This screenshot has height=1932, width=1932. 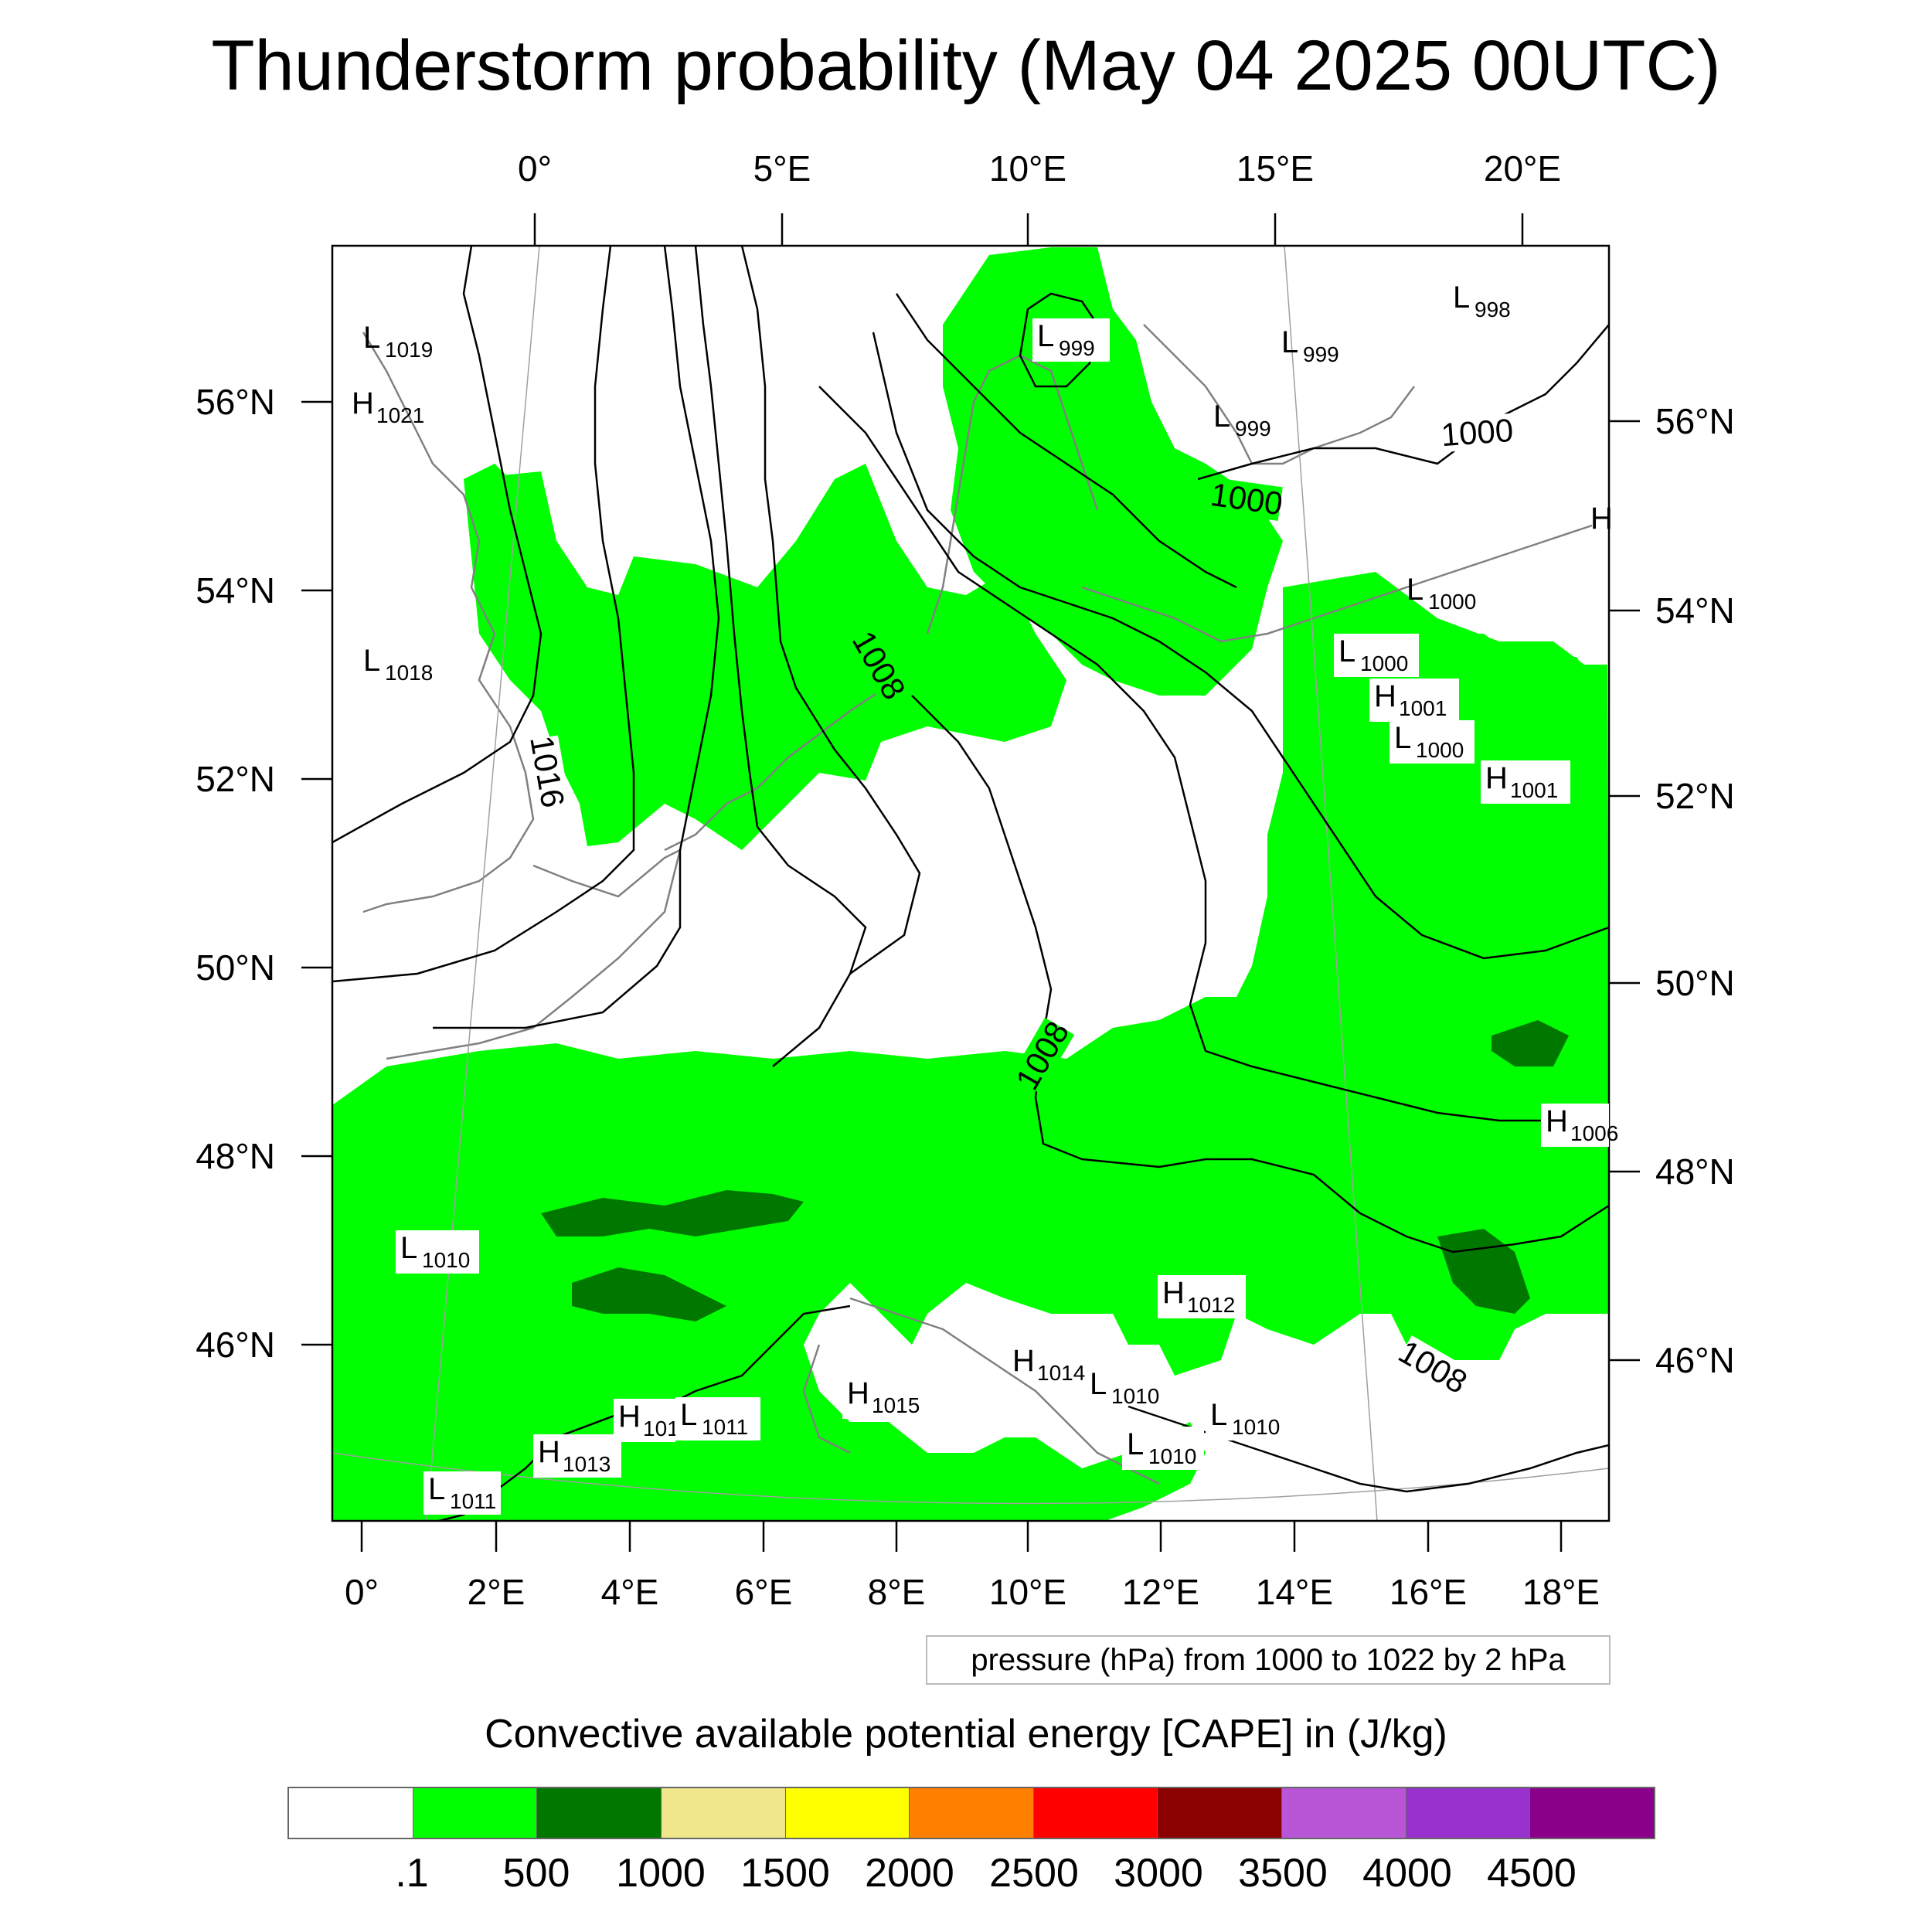 What do you see at coordinates (661, 1873) in the screenshot?
I see `colorbar-label: 1000` at bounding box center [661, 1873].